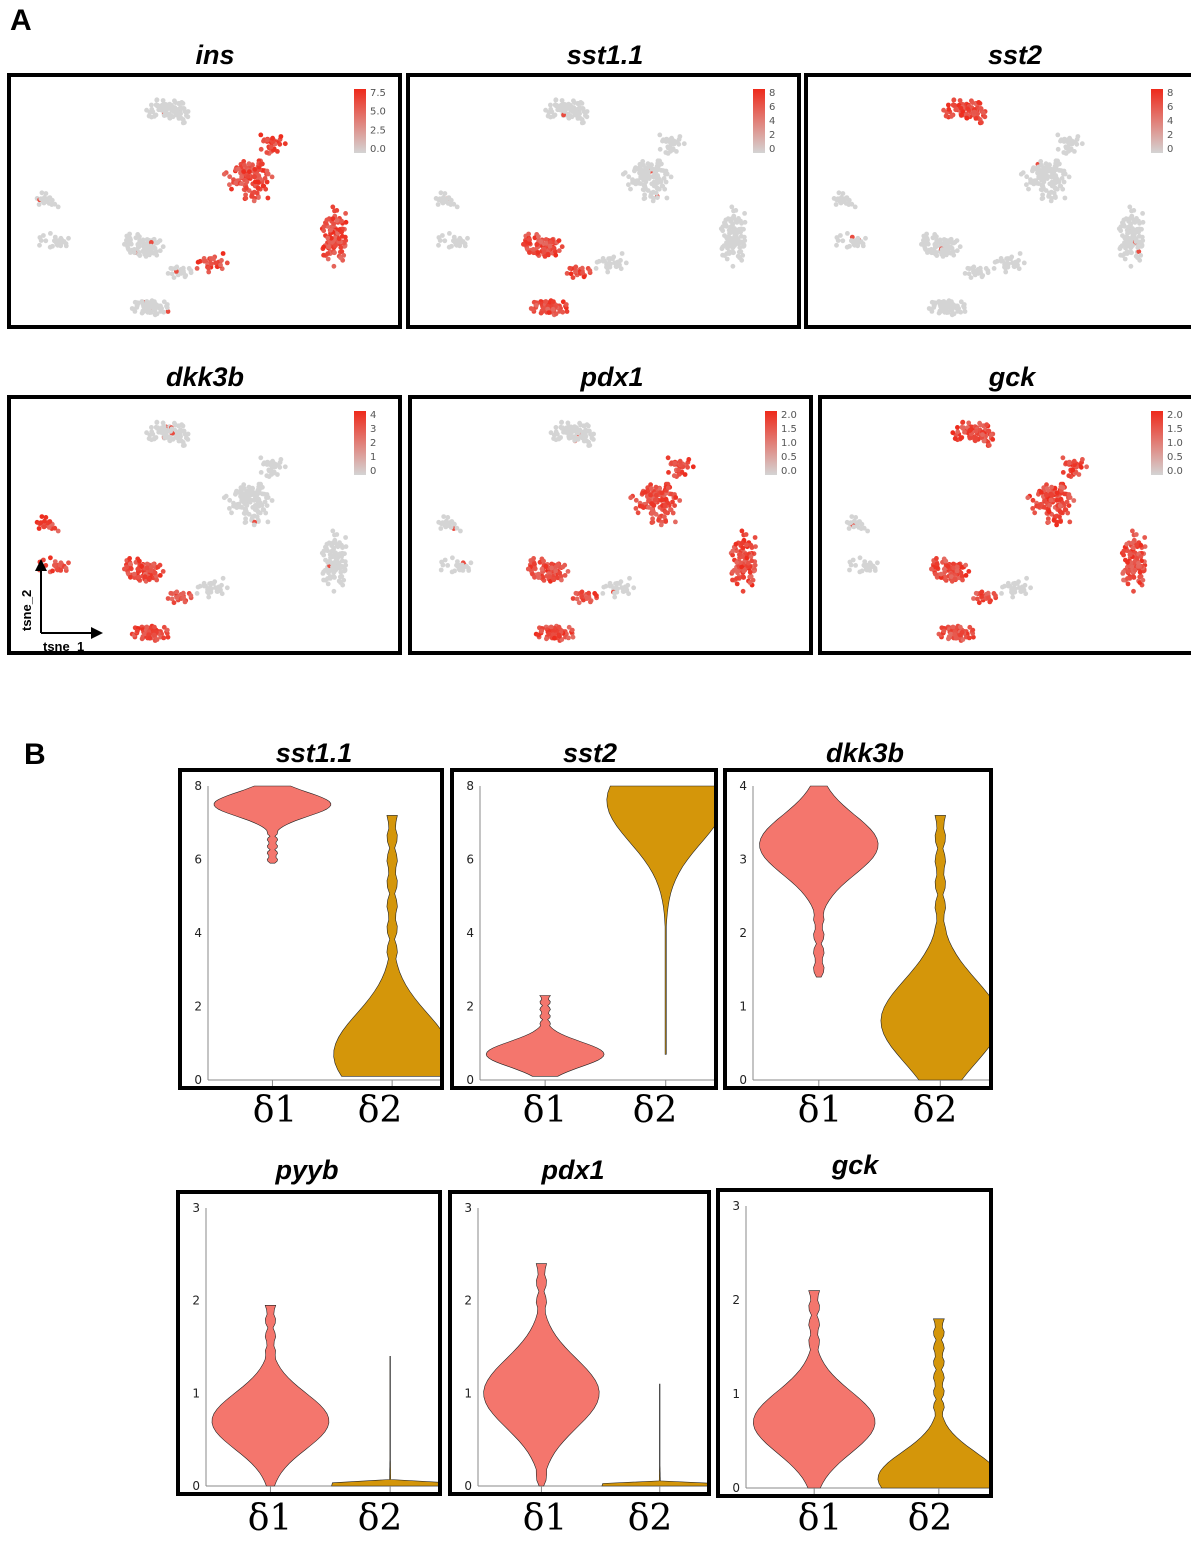  Describe the element at coordinates (772, 93) in the screenshot. I see `legend-tick-label: 8` at that location.